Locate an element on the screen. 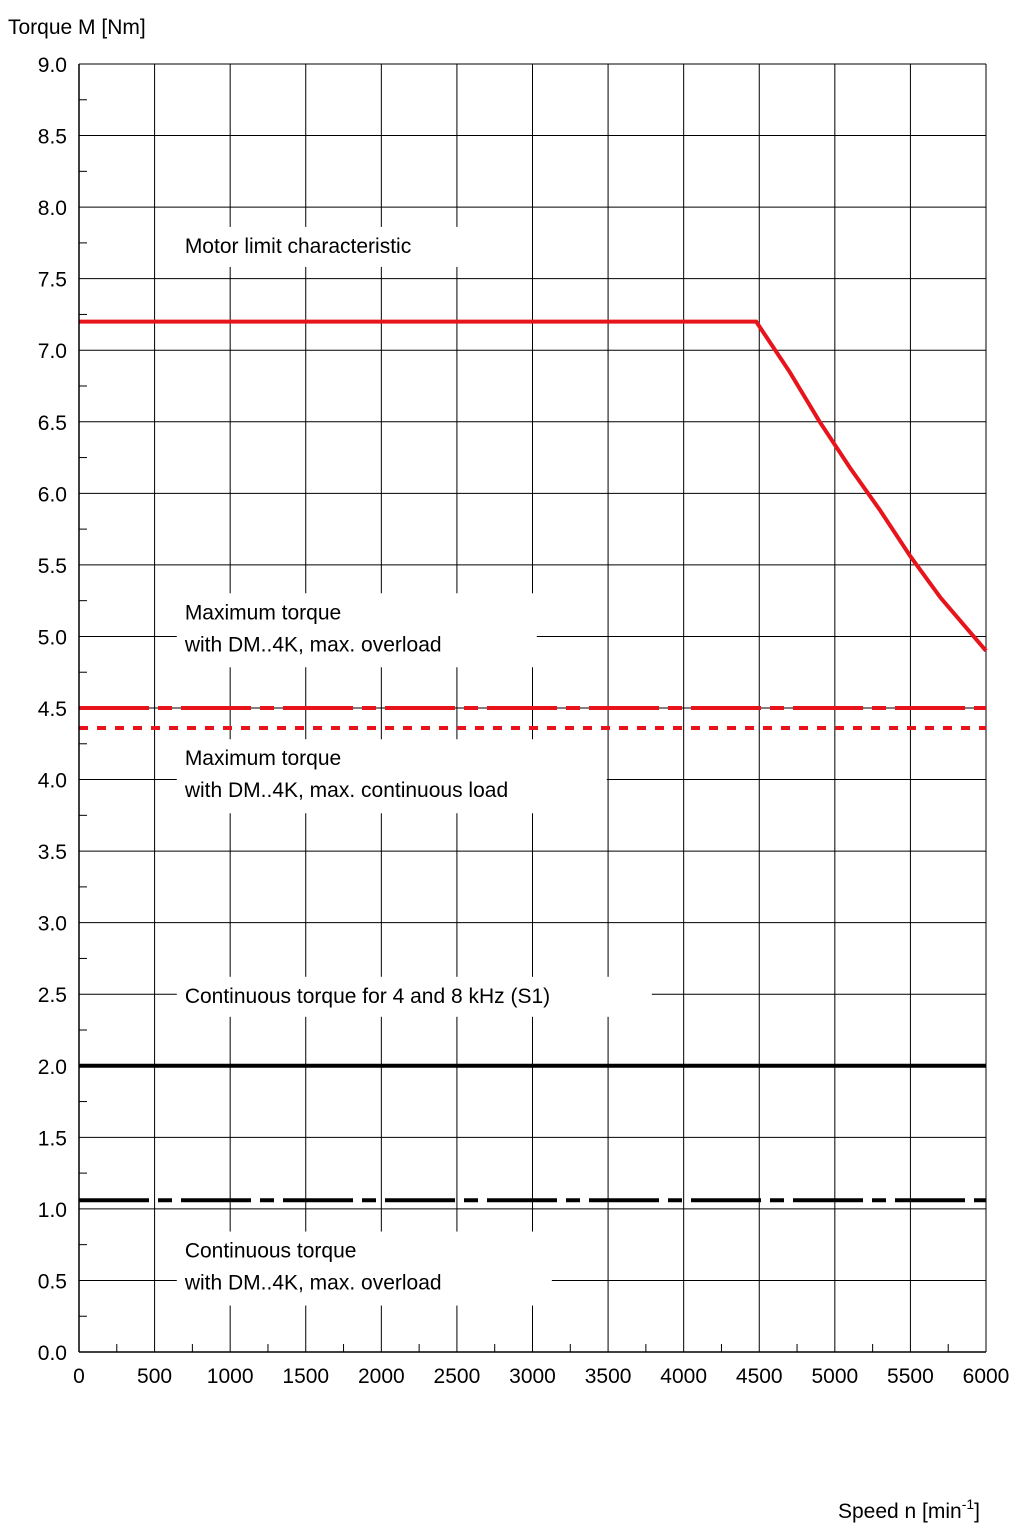 This screenshot has width=1017, height=1531. x-axis-title-end: ] is located at coordinates (977, 1511).